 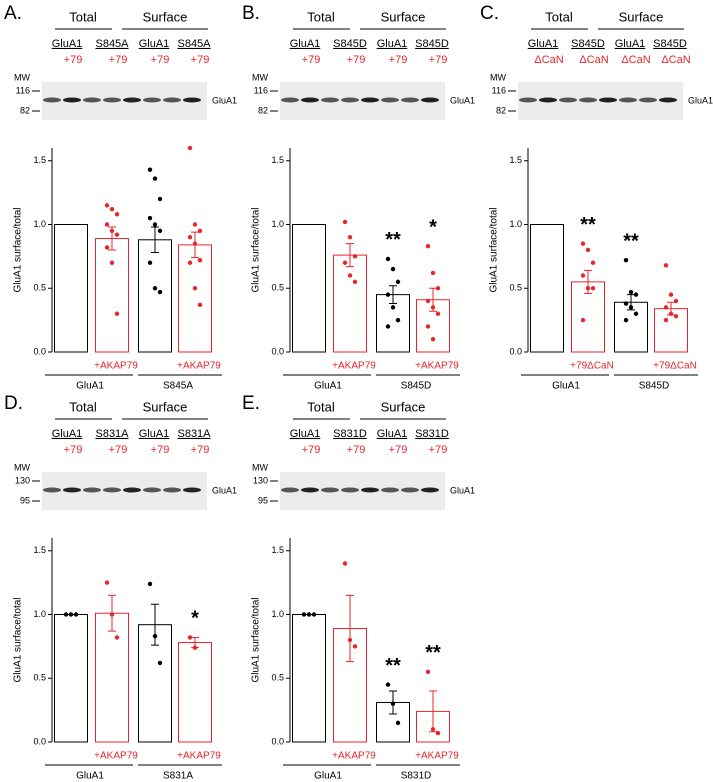 What do you see at coordinates (501, 110) in the screenshot?
I see `mw-marker: 82` at bounding box center [501, 110].